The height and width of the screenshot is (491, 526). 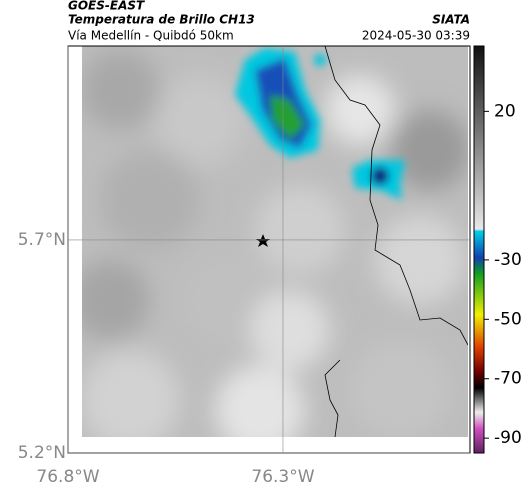 What do you see at coordinates (42, 240) in the screenshot?
I see `y-tick-label: 5.7°N` at bounding box center [42, 240].